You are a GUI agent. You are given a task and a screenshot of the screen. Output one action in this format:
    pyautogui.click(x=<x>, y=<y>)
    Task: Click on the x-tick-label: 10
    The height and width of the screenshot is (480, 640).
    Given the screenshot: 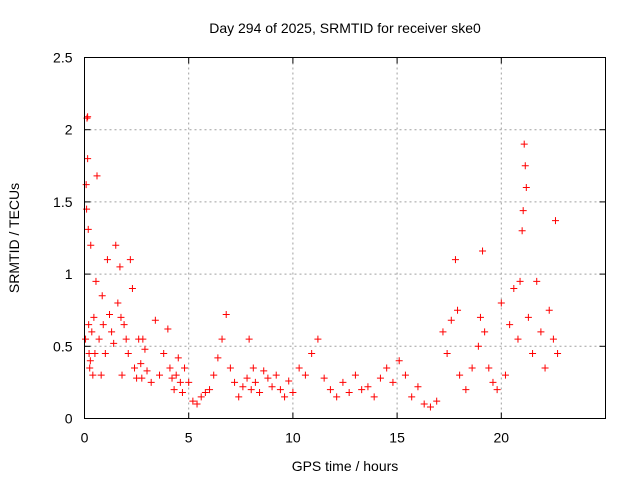 What is the action you would take?
    pyautogui.click(x=293, y=438)
    